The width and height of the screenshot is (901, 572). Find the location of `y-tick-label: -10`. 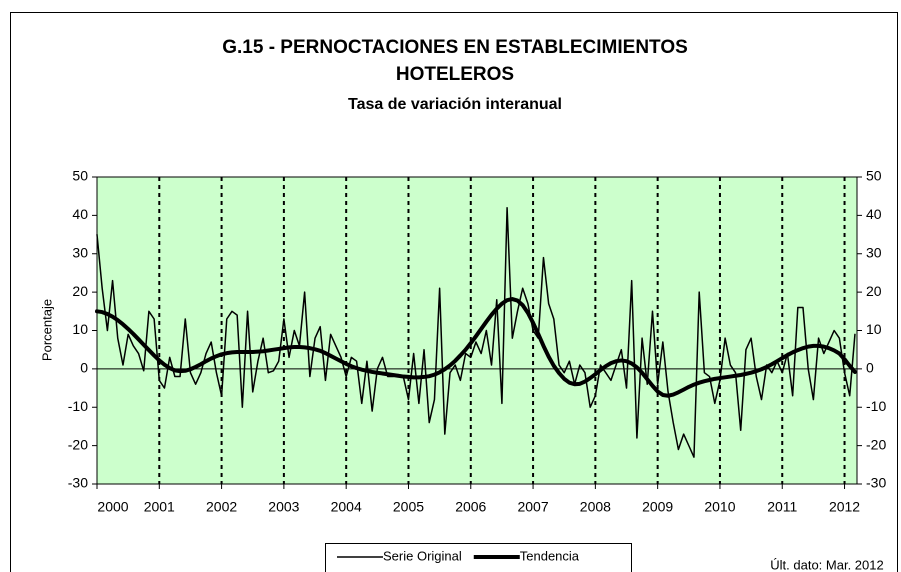

y-tick-label: -10 is located at coordinates (78, 406).